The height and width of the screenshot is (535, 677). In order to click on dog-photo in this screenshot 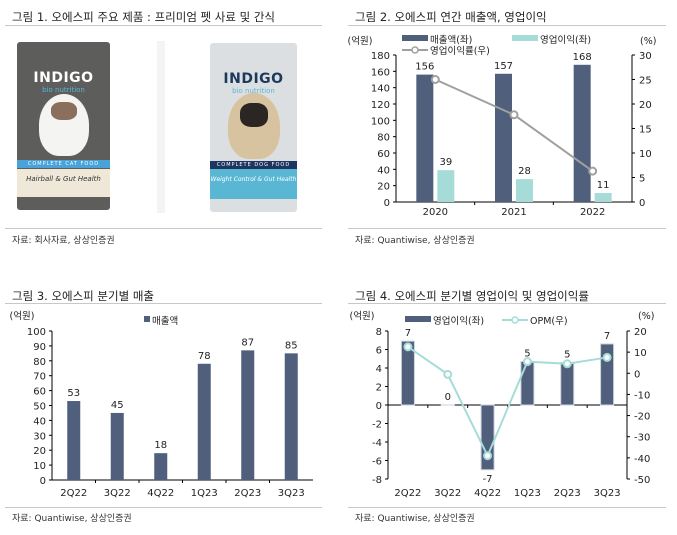, I will do `click(254, 126)`.